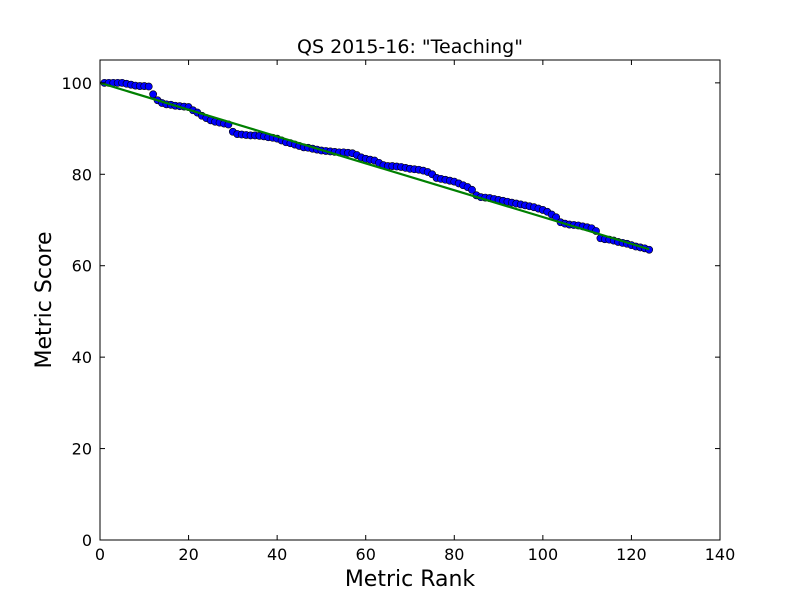 This screenshot has width=800, height=600. Describe the element at coordinates (82, 266) in the screenshot. I see `y-tick-label: 60` at that location.